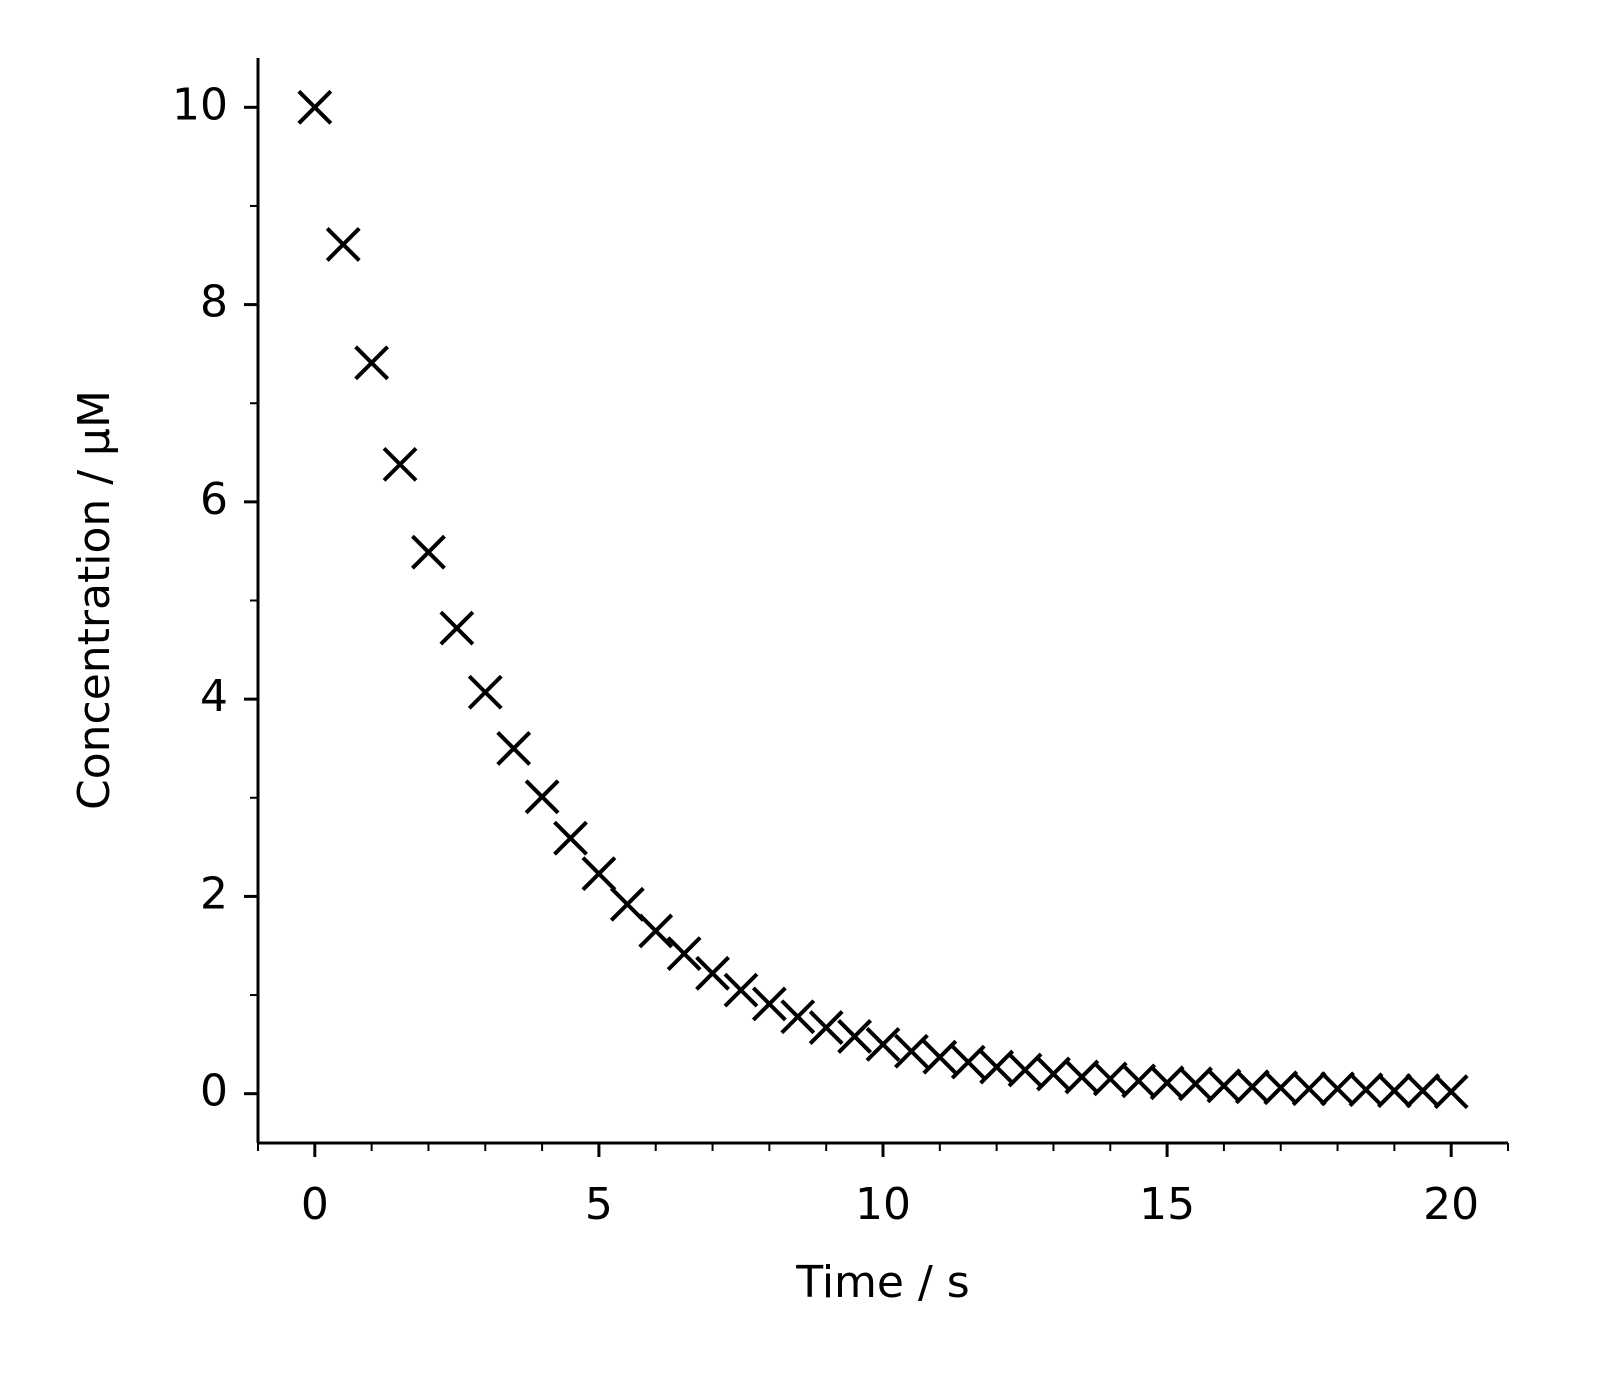 This screenshot has width=1600, height=1400. Describe the element at coordinates (94, 600) in the screenshot. I see `y-axis-title: Concentration / μM` at that location.